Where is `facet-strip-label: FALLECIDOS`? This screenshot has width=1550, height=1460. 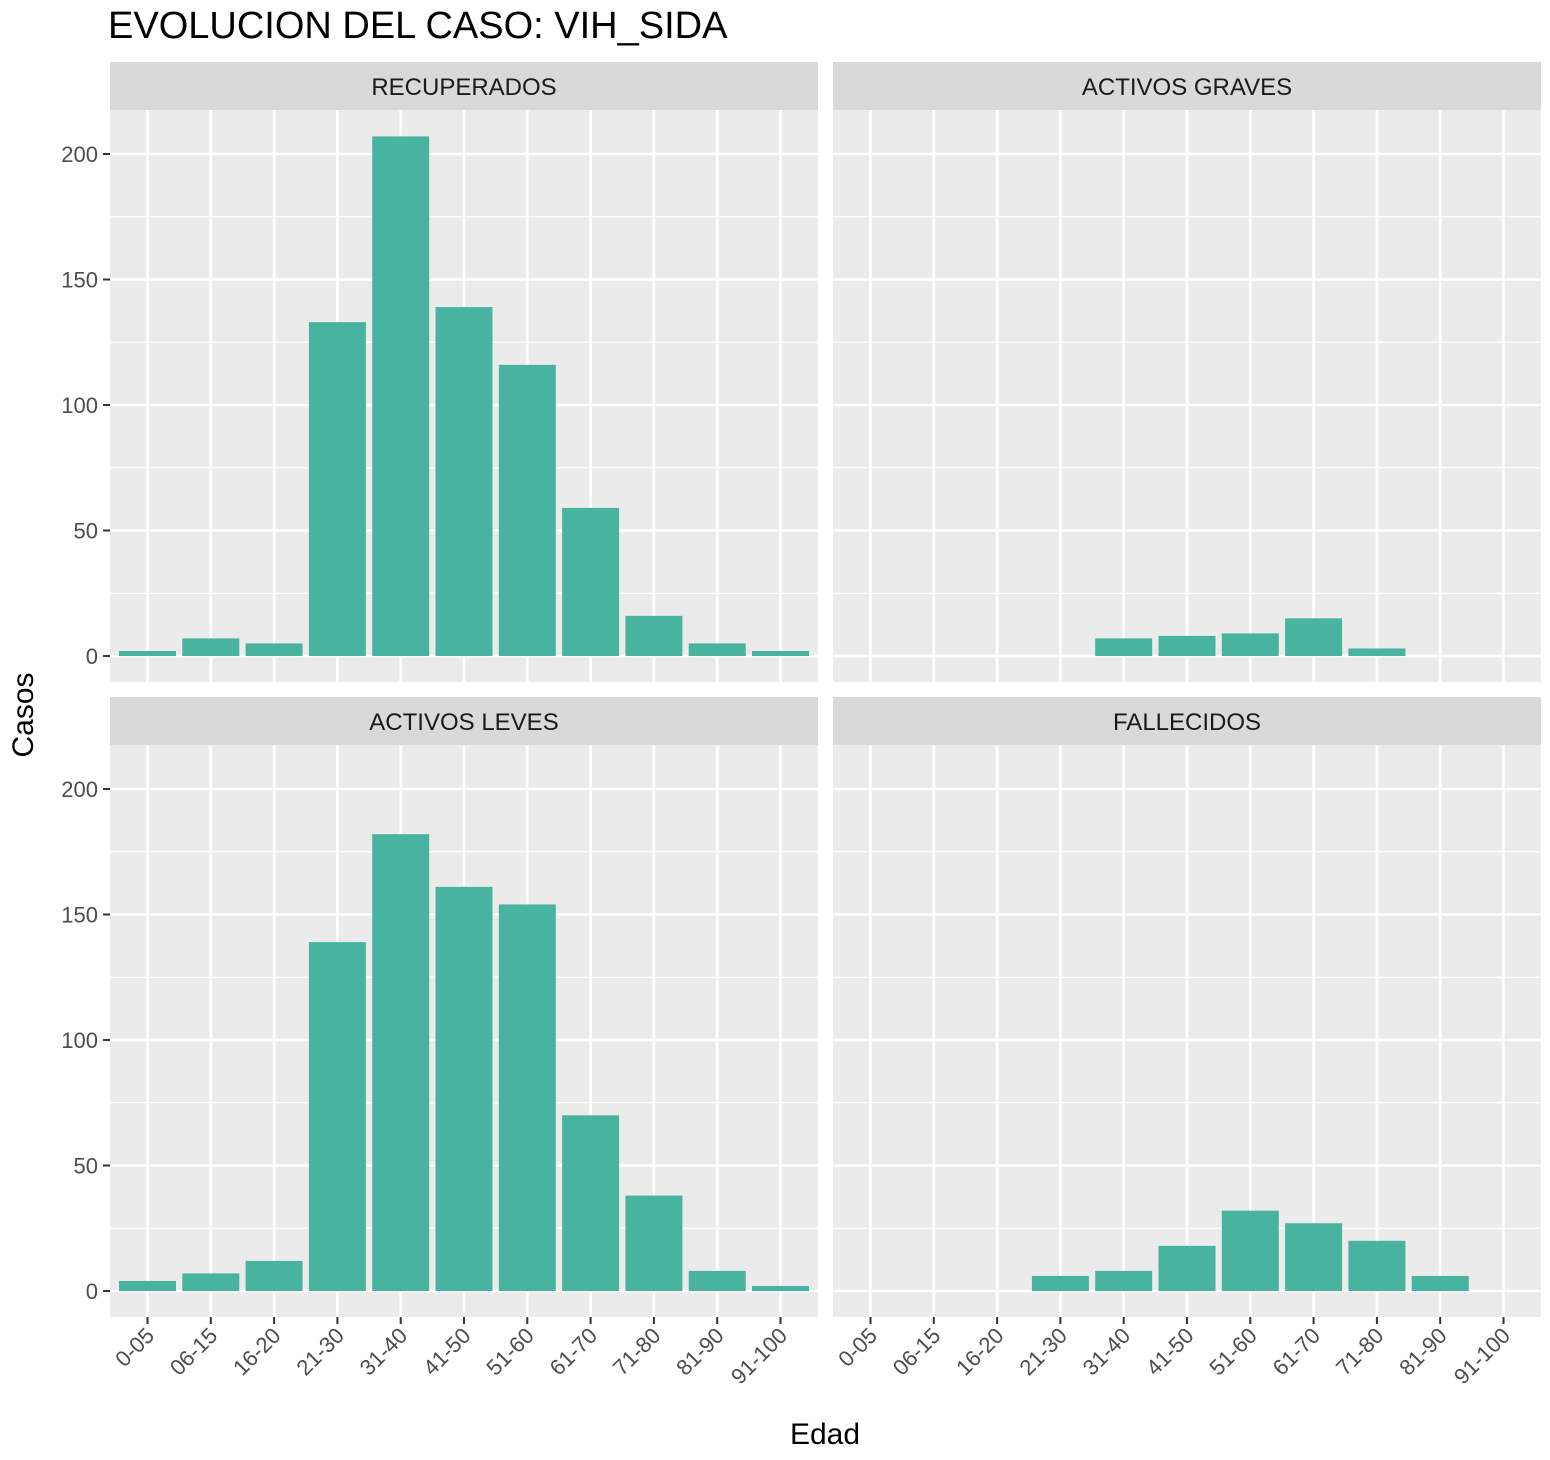
facet-strip-label: FALLECIDOS is located at coordinates (1187, 722).